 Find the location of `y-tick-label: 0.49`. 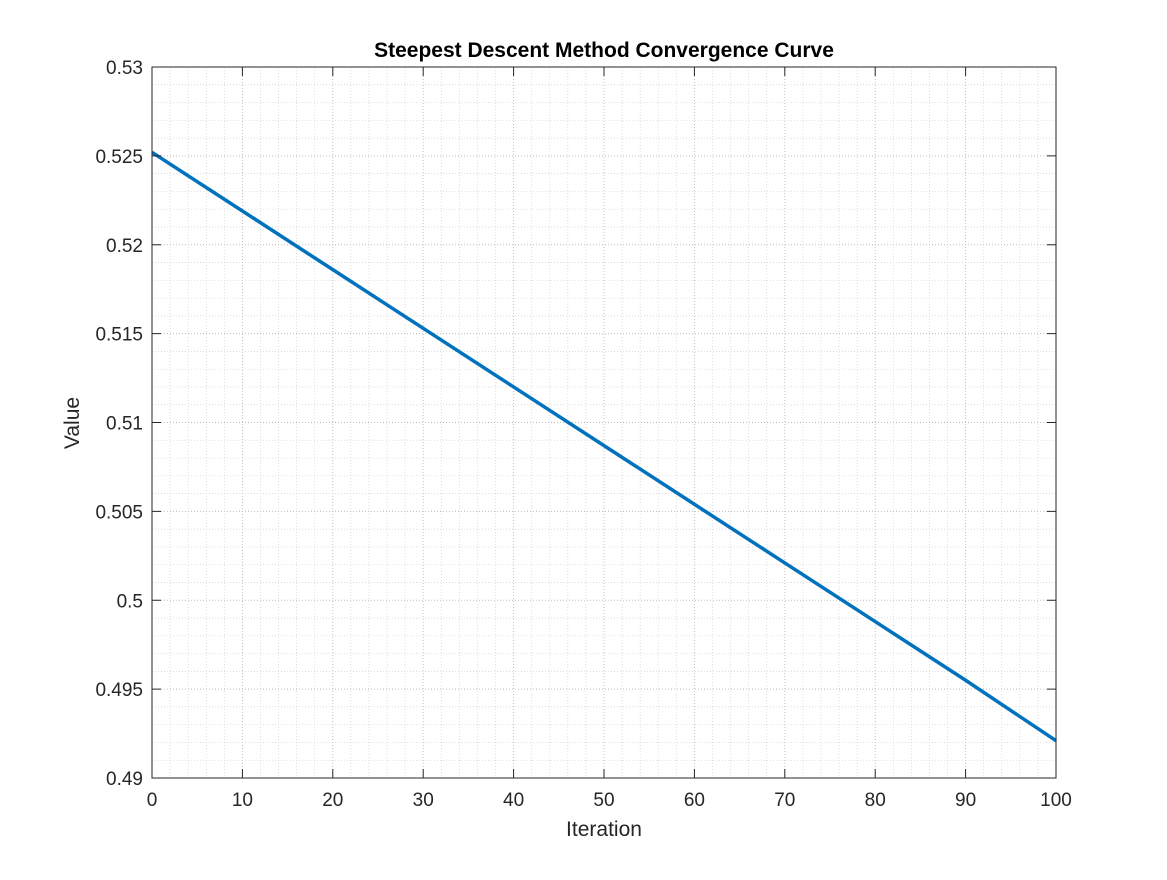

y-tick-label: 0.49 is located at coordinates (124, 779).